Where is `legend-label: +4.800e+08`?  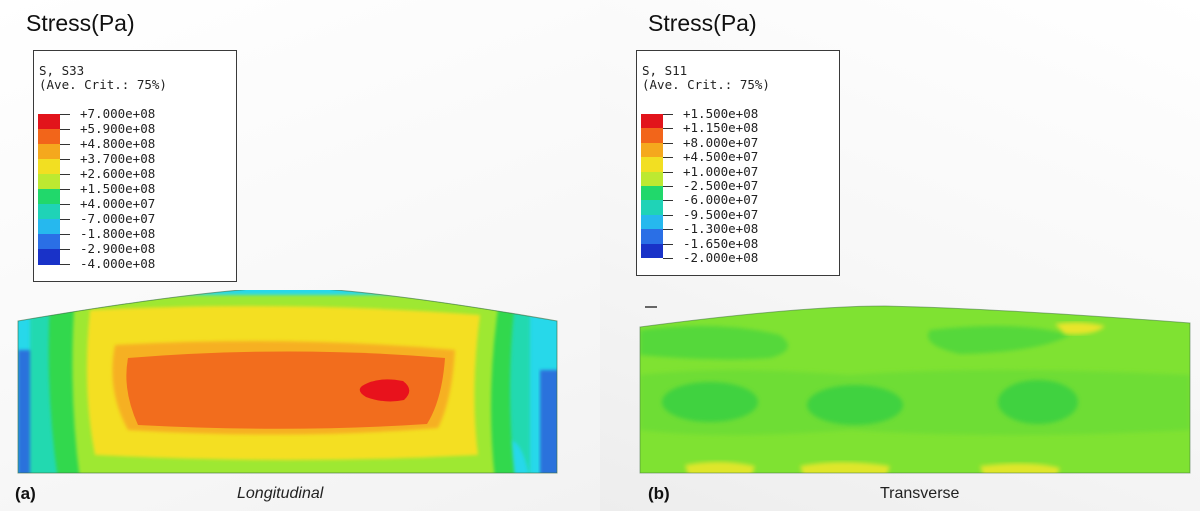
legend-label: +4.800e+08 is located at coordinates (118, 143).